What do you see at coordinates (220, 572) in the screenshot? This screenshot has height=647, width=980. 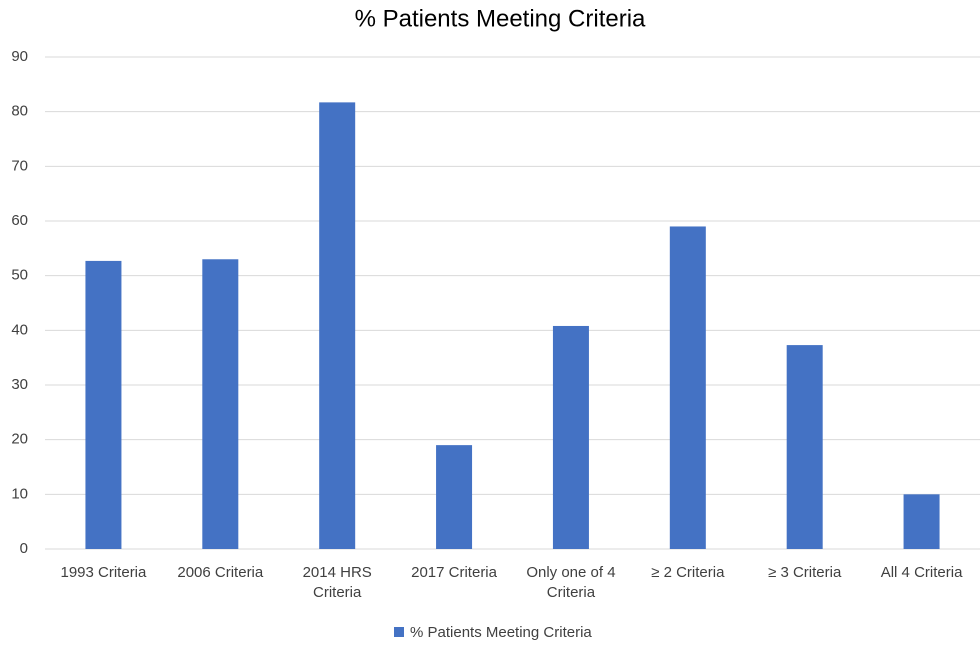 I see `x-tick-label: 2006 Criteria` at bounding box center [220, 572].